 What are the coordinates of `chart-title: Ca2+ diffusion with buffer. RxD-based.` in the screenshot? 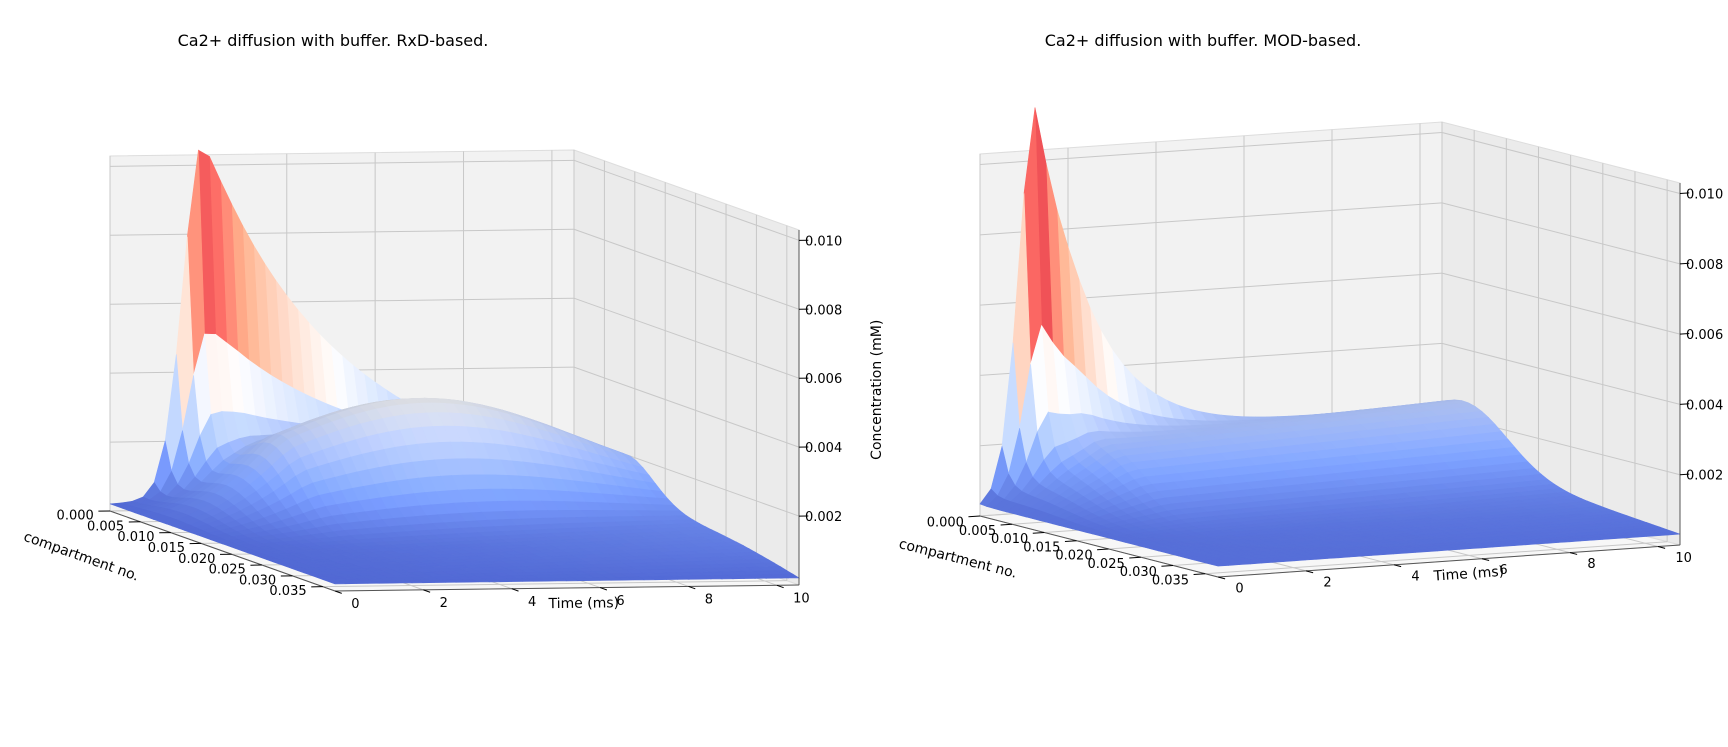 It's located at (333, 40).